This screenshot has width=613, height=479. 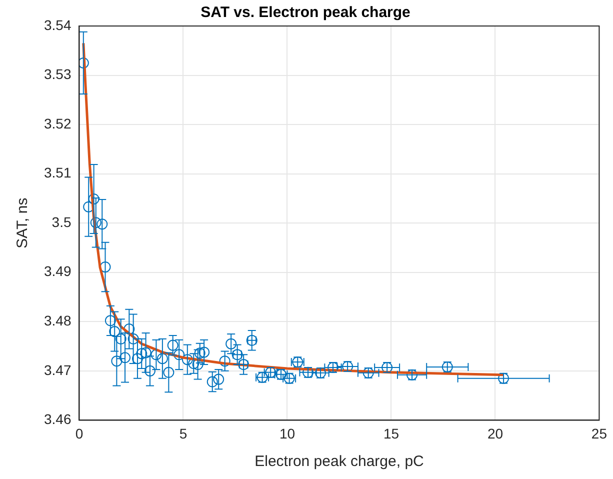 I want to click on x-tick-label: 10, so click(x=287, y=433).